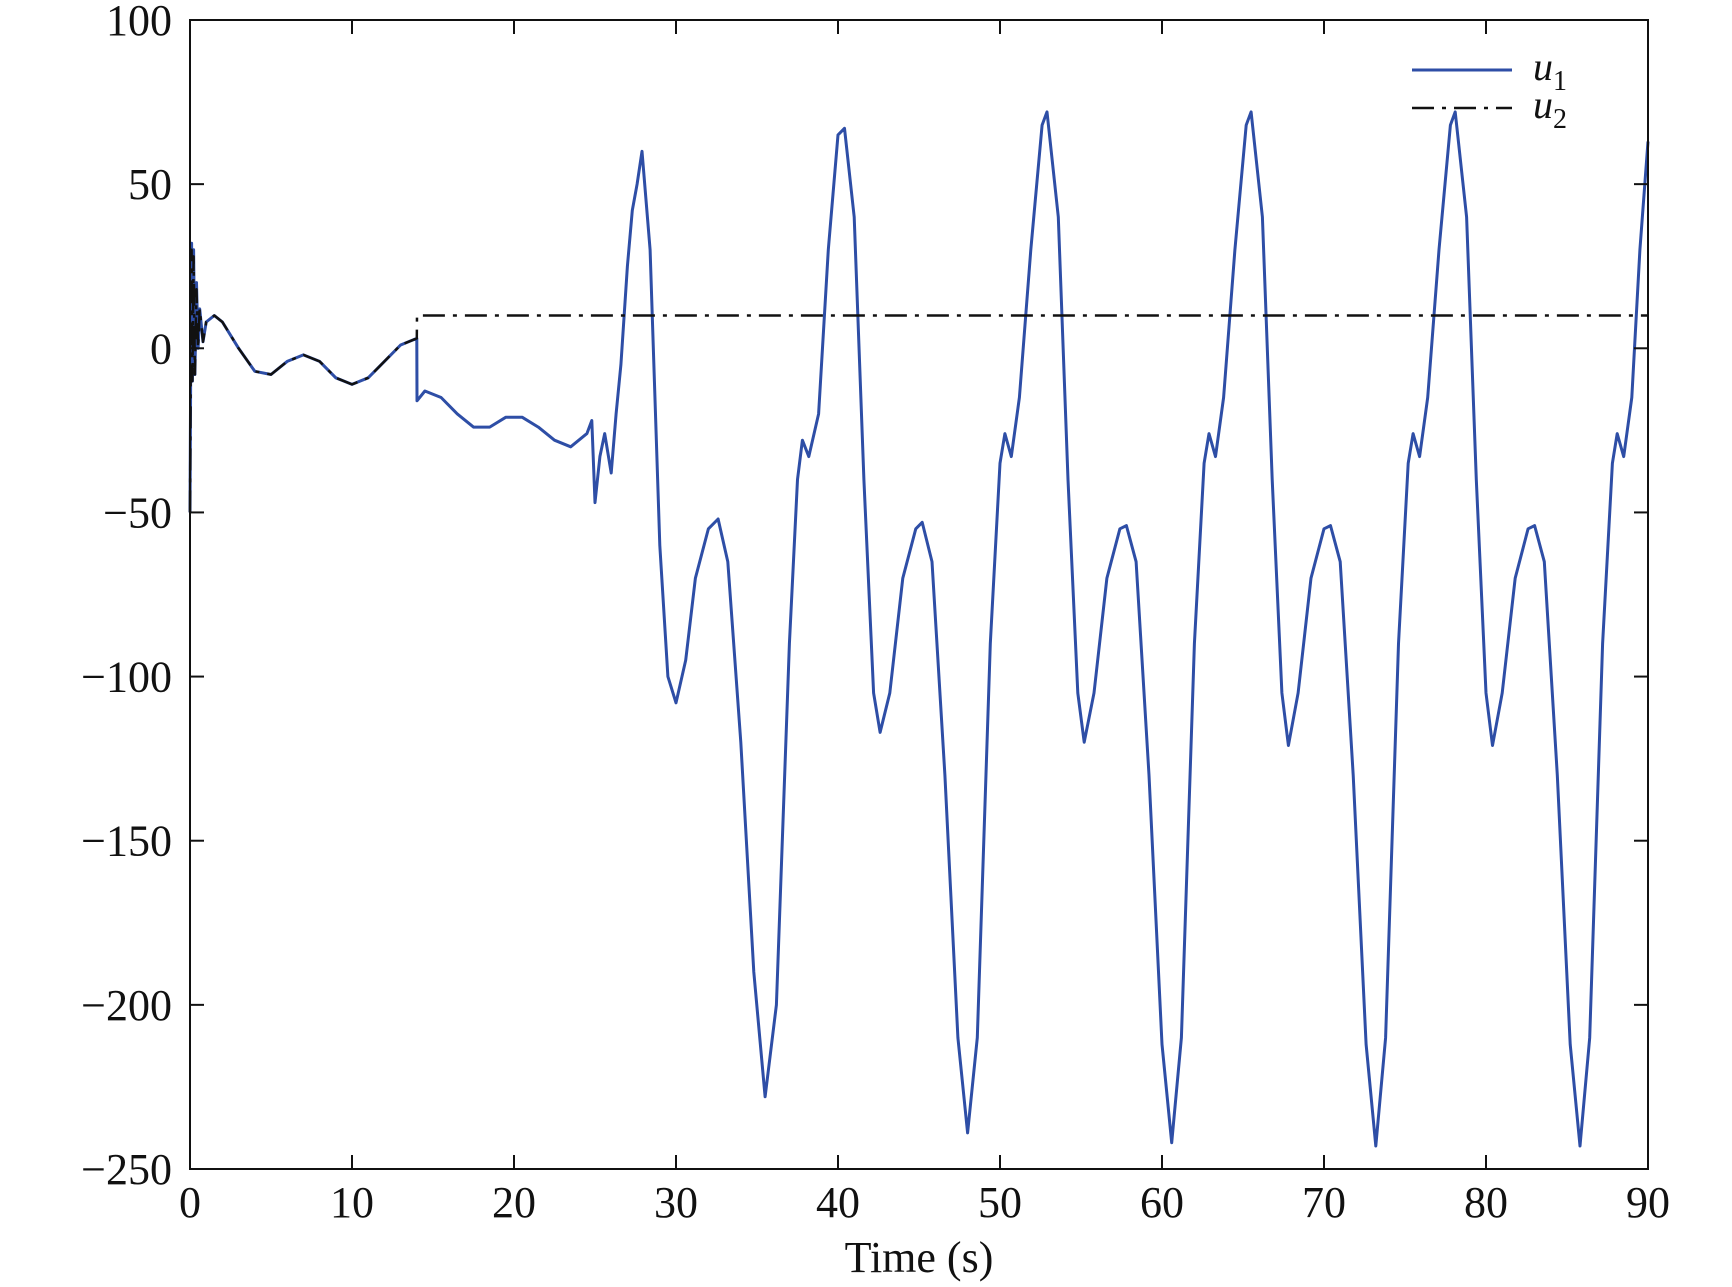  Describe the element at coordinates (137, 512) in the screenshot. I see `y-tick-label: −50` at that location.